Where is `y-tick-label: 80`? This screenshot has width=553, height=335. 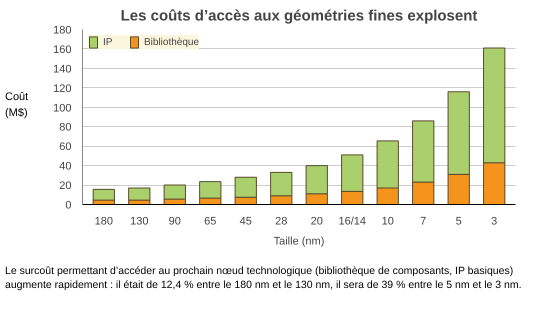 y-tick-label: 80 is located at coordinates (65, 128).